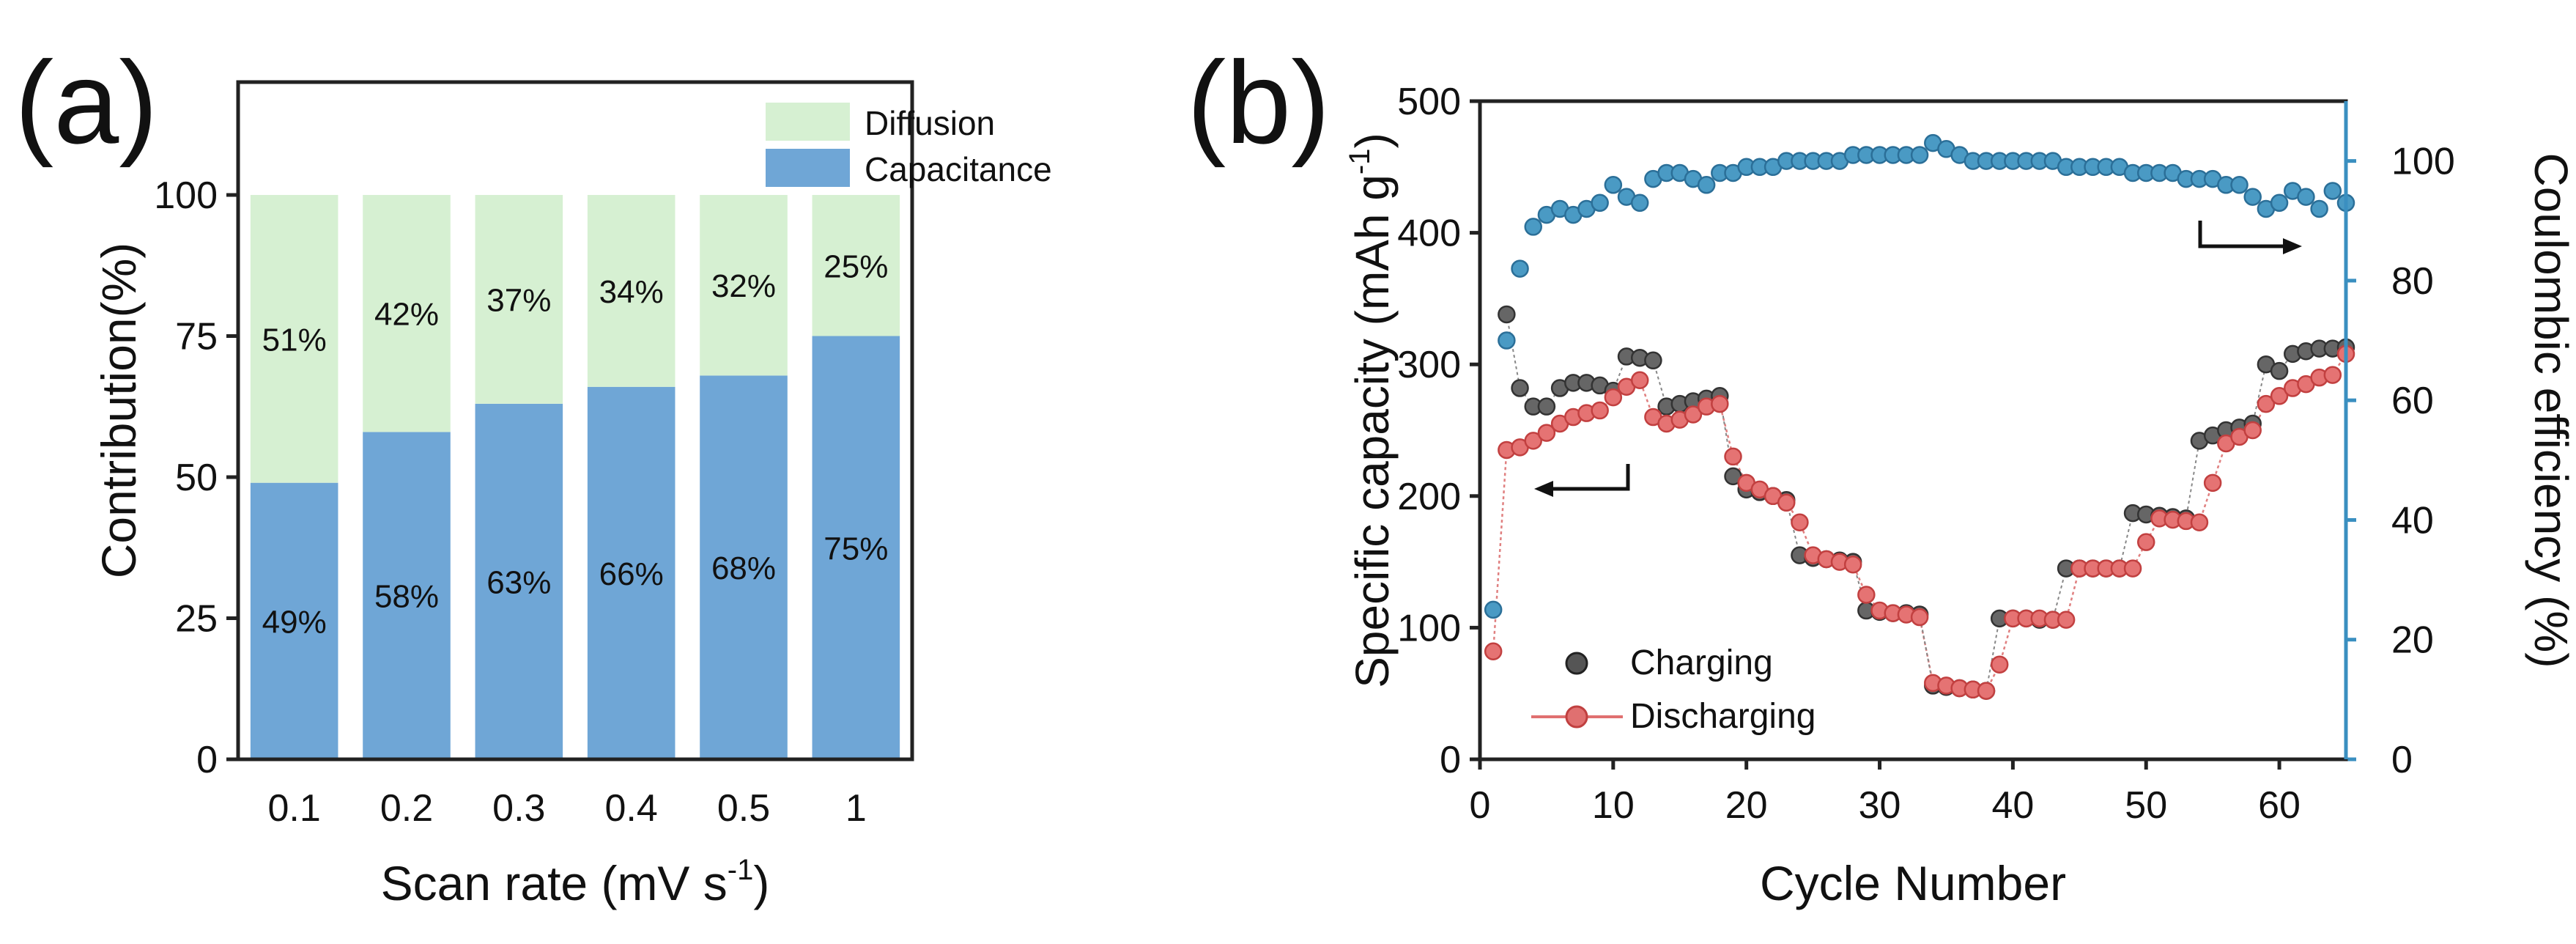  I want to click on panel-b-y2label: Coulombic efficiency (%), so click(2550, 410).